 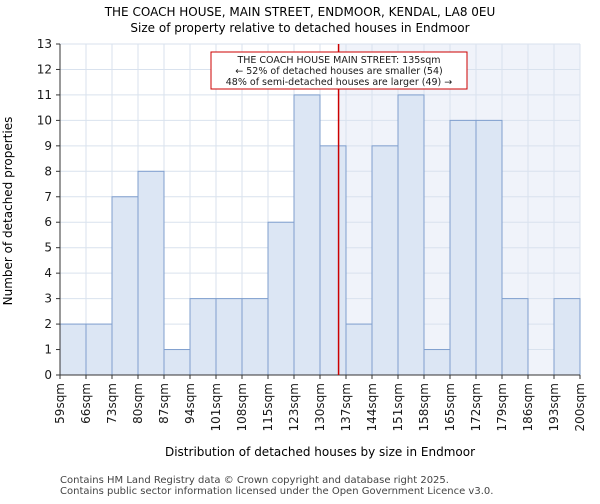 What do you see at coordinates (346, 407) in the screenshot?
I see `x-tick-label: 137sqm` at bounding box center [346, 407].